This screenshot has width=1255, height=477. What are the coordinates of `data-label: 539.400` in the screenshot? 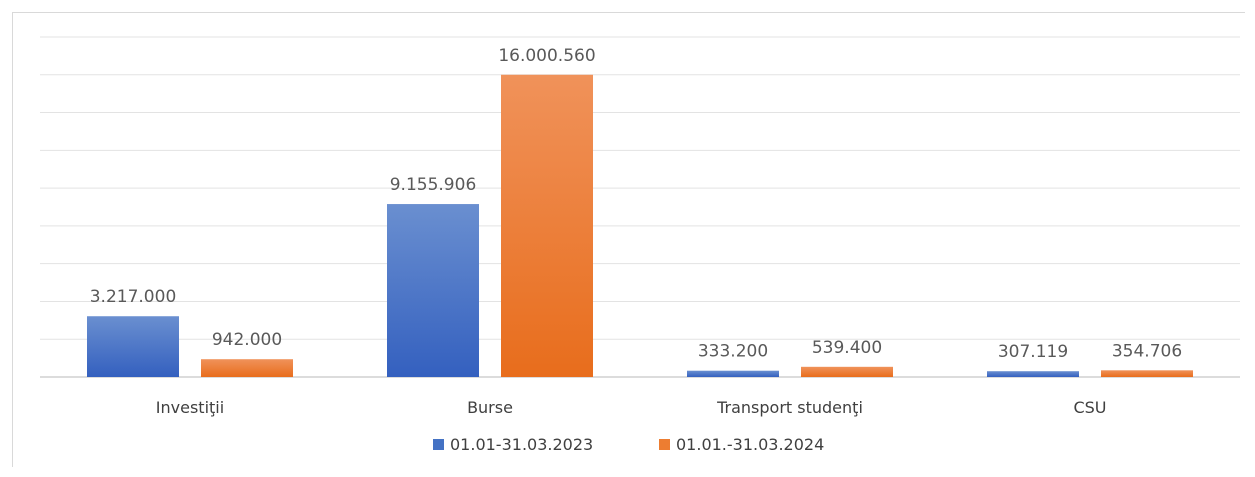 It's located at (847, 348).